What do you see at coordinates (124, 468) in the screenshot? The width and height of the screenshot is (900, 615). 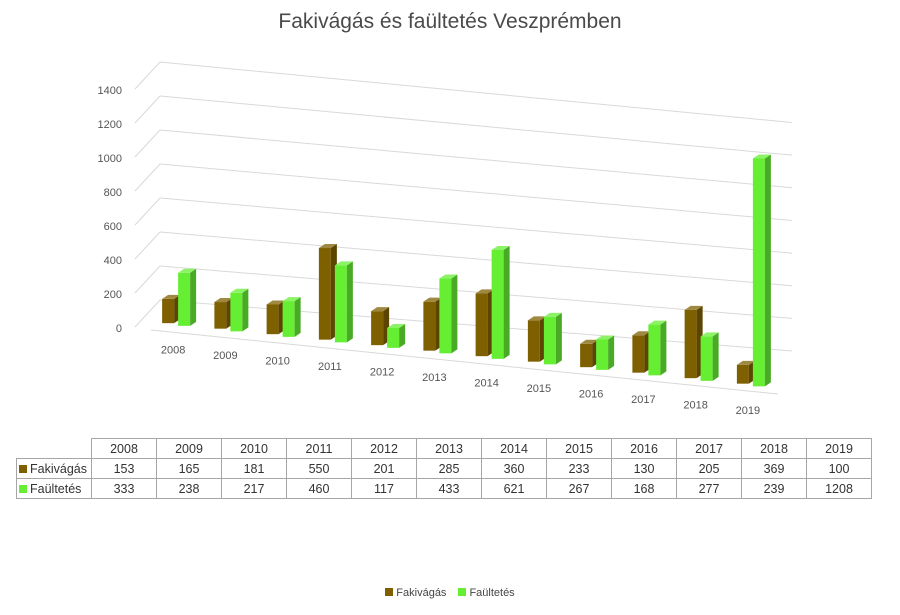 I see `table-value-cell: 153` at bounding box center [124, 468].